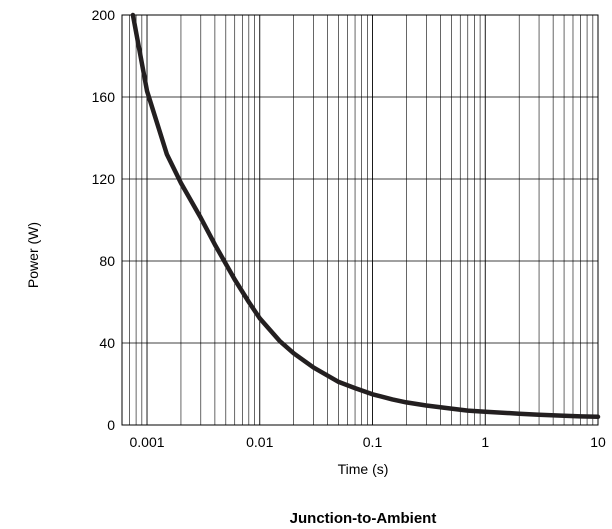  I want to click on x-axis-title: Time (s), so click(363, 469).